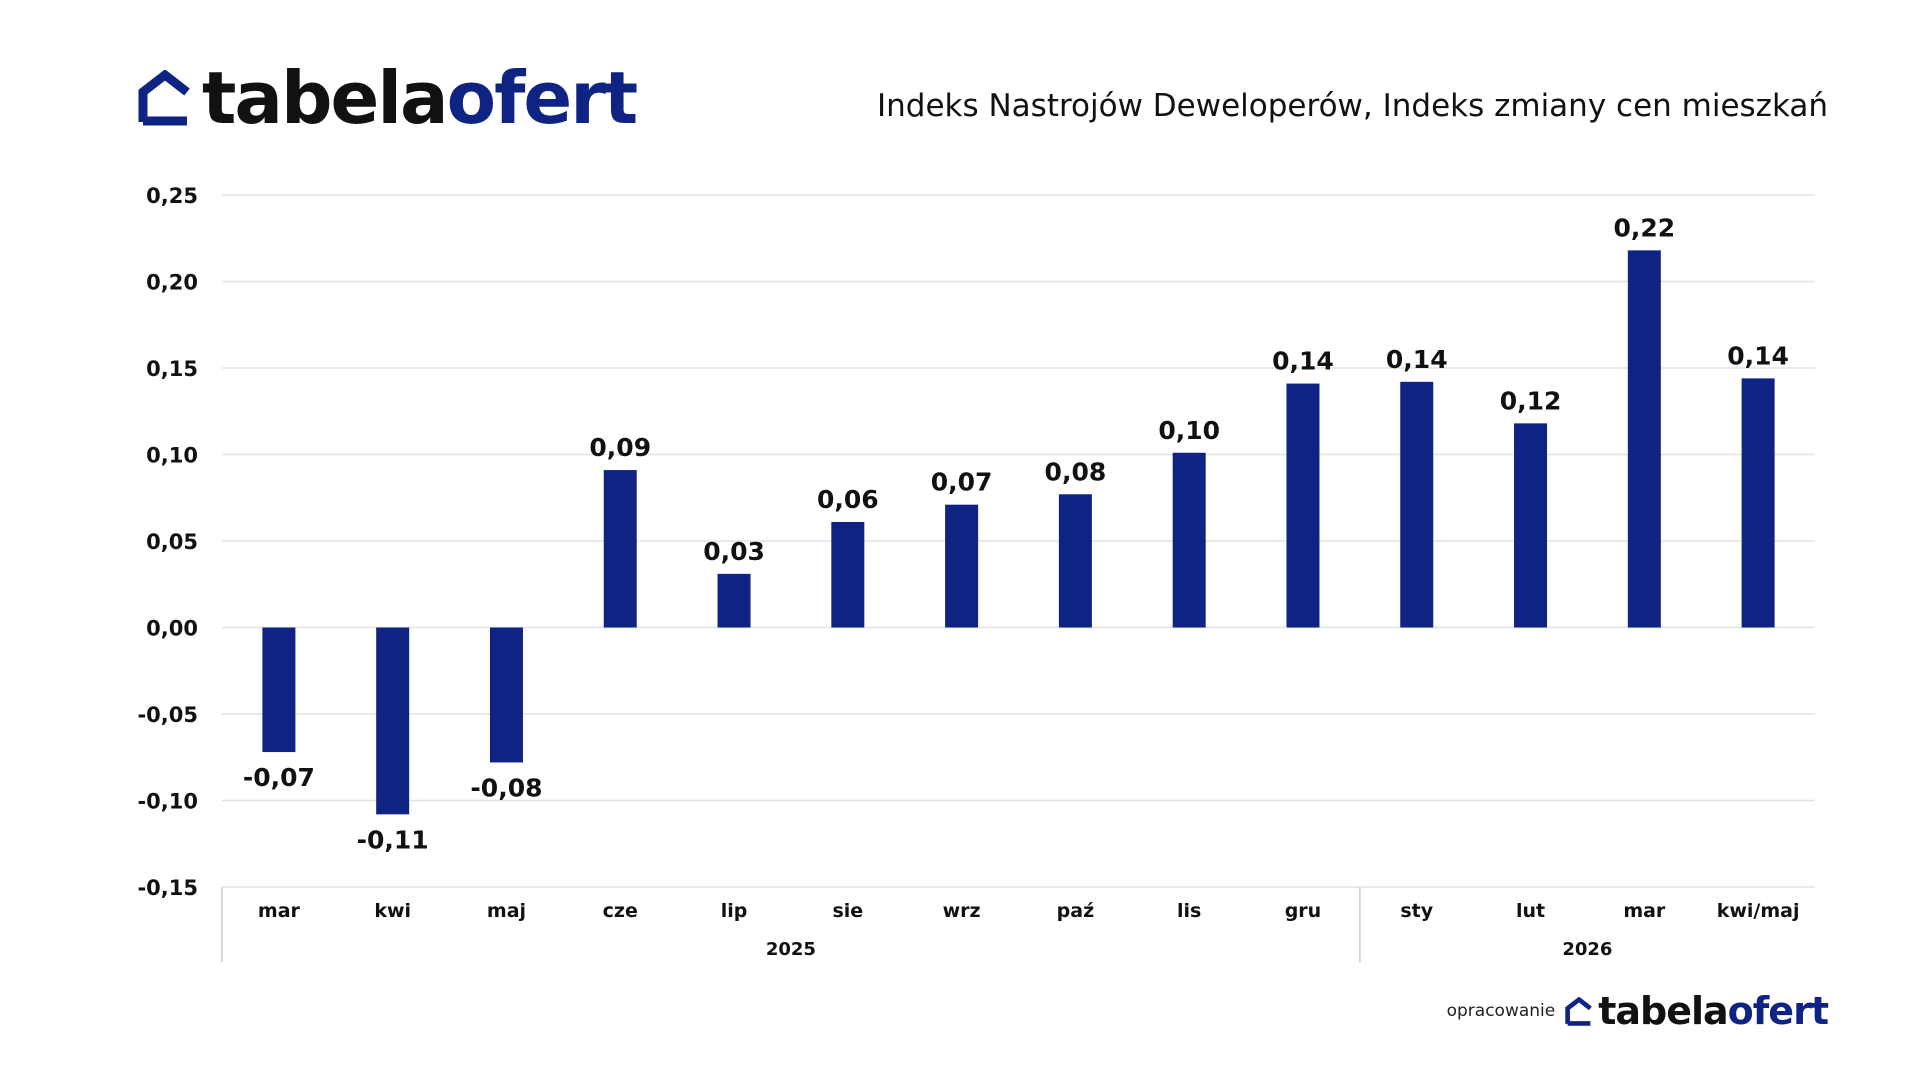 The height and width of the screenshot is (1080, 1920). Describe the element at coordinates (1303, 911) in the screenshot. I see `x-tick-label: gru` at that location.